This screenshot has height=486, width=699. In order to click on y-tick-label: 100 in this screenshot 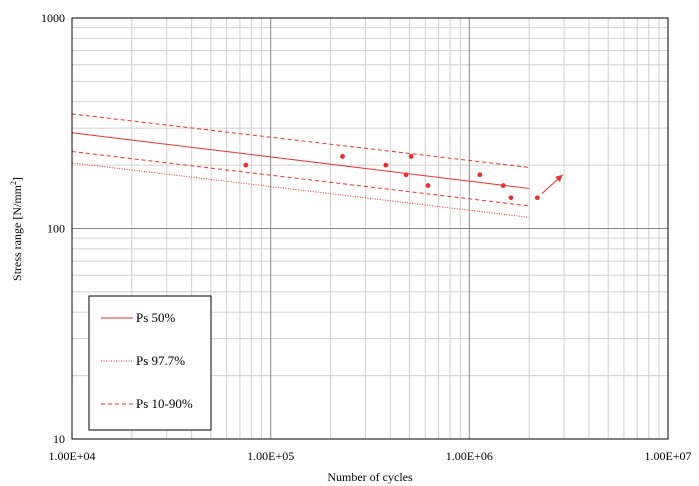, I will do `click(56, 229)`.